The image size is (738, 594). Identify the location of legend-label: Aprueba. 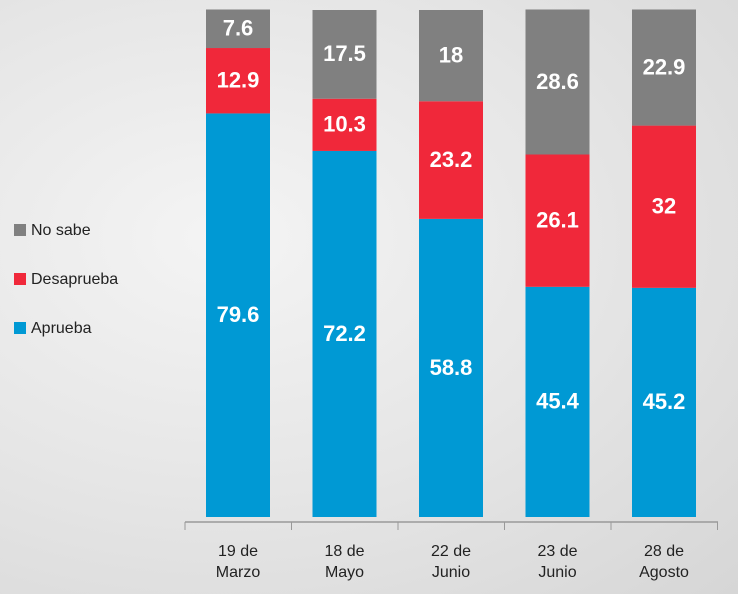
(61, 328).